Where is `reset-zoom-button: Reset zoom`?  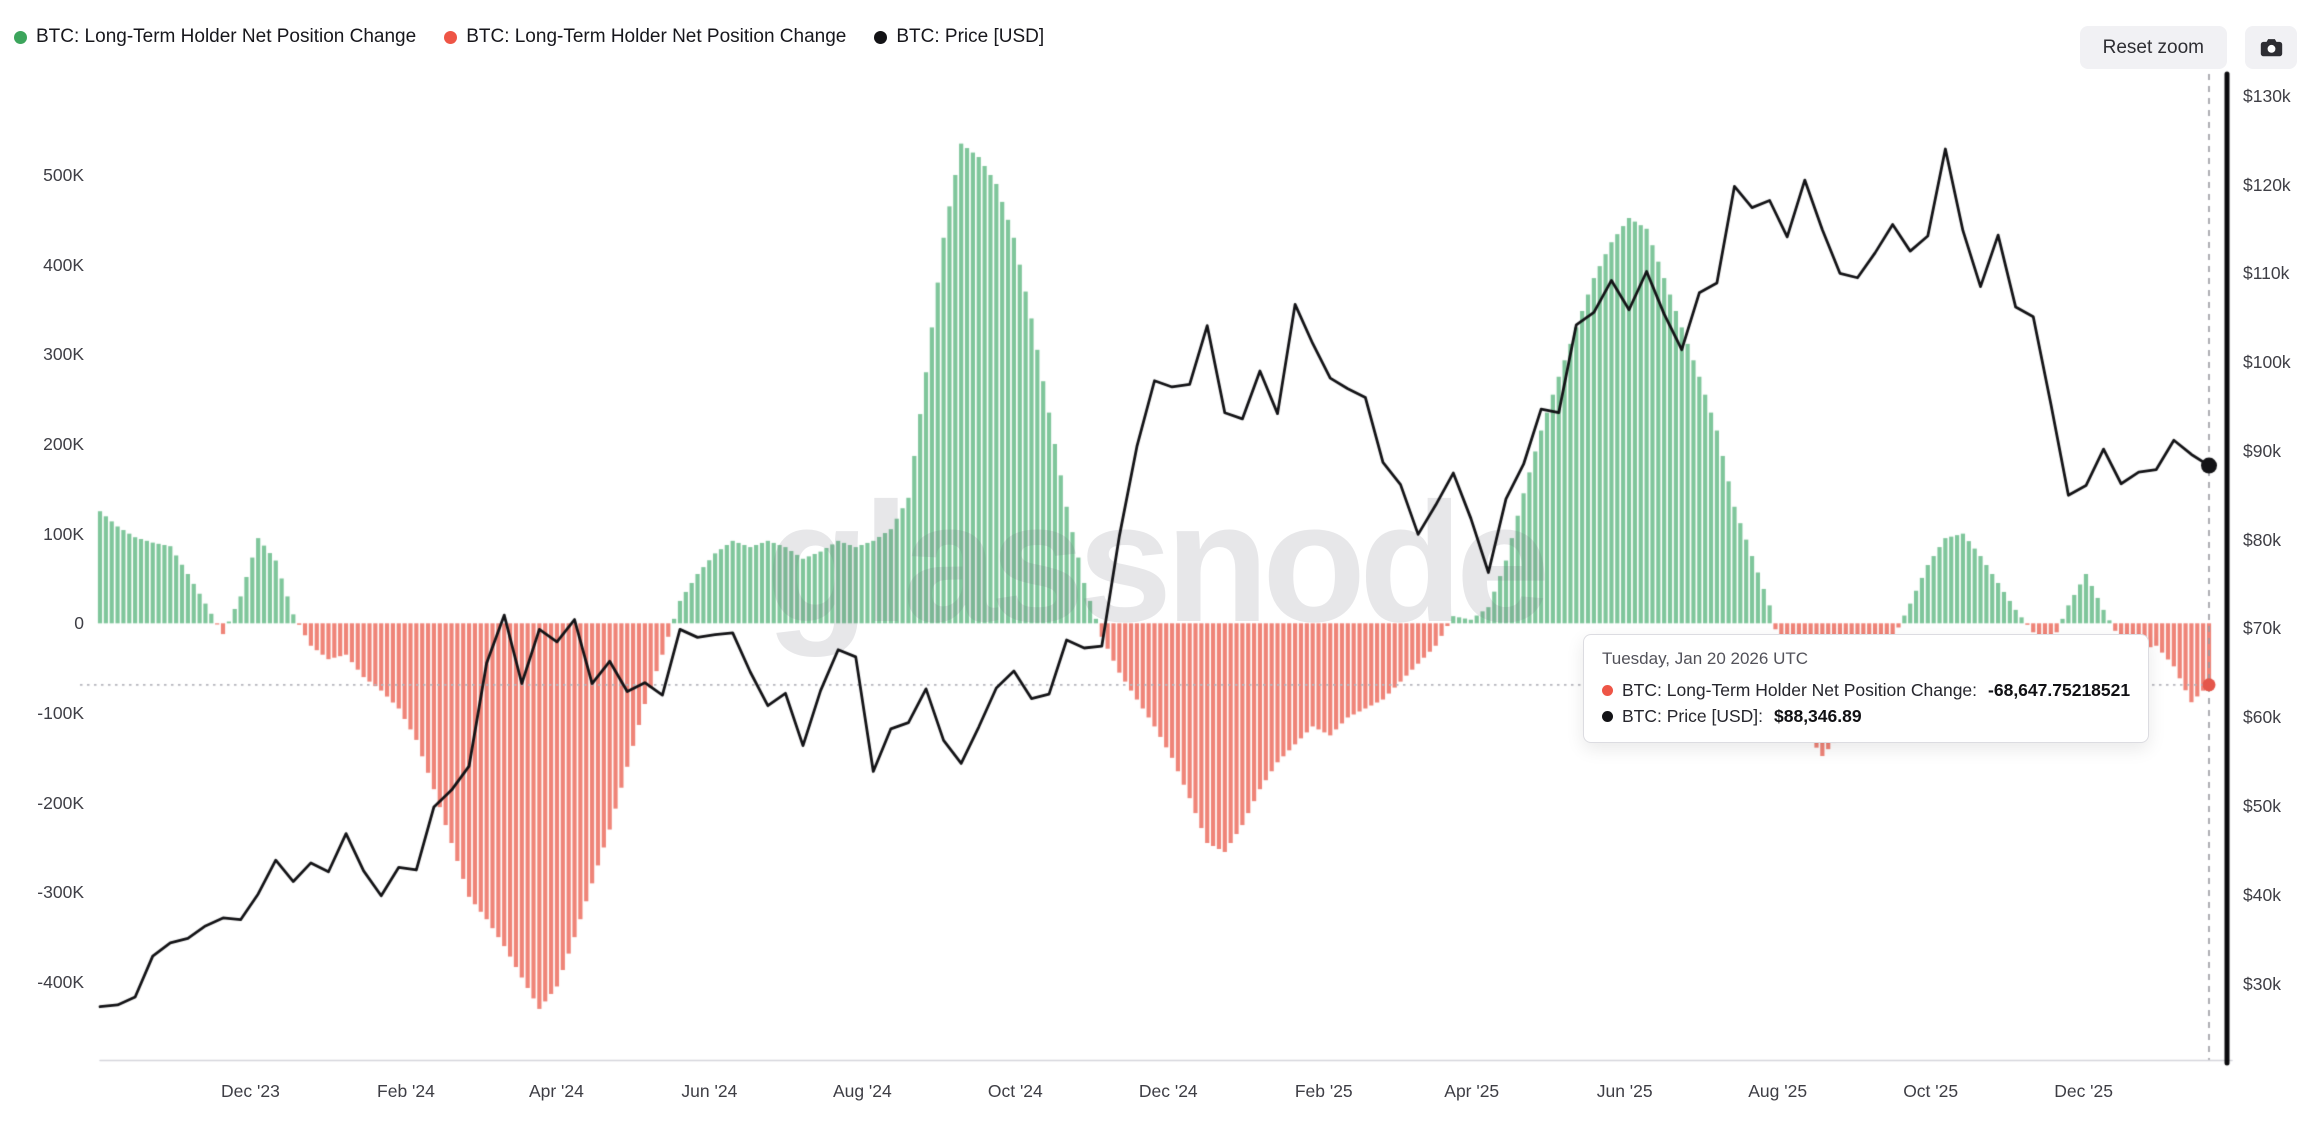
reset-zoom-button: Reset zoom is located at coordinates (2153, 47).